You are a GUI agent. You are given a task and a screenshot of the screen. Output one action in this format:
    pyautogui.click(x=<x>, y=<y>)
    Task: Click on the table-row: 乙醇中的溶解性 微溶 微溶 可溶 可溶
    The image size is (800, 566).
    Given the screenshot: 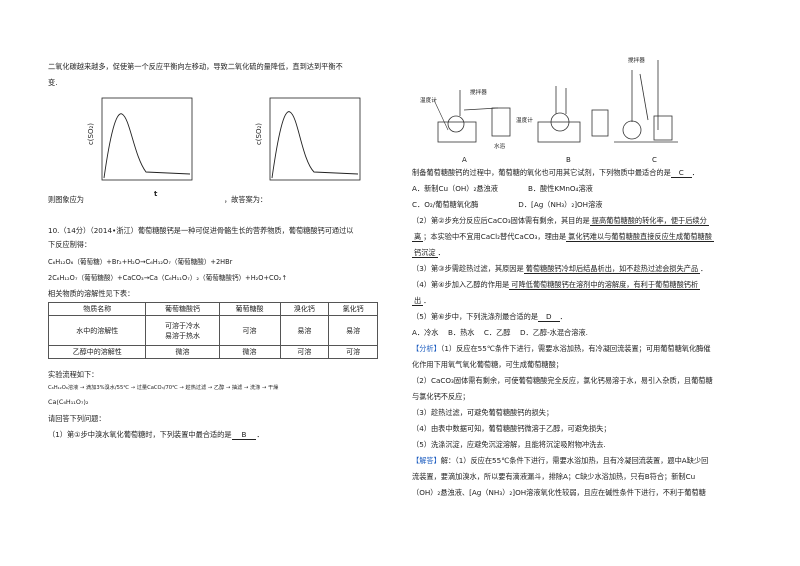 What is the action you would take?
    pyautogui.click(x=212, y=352)
    